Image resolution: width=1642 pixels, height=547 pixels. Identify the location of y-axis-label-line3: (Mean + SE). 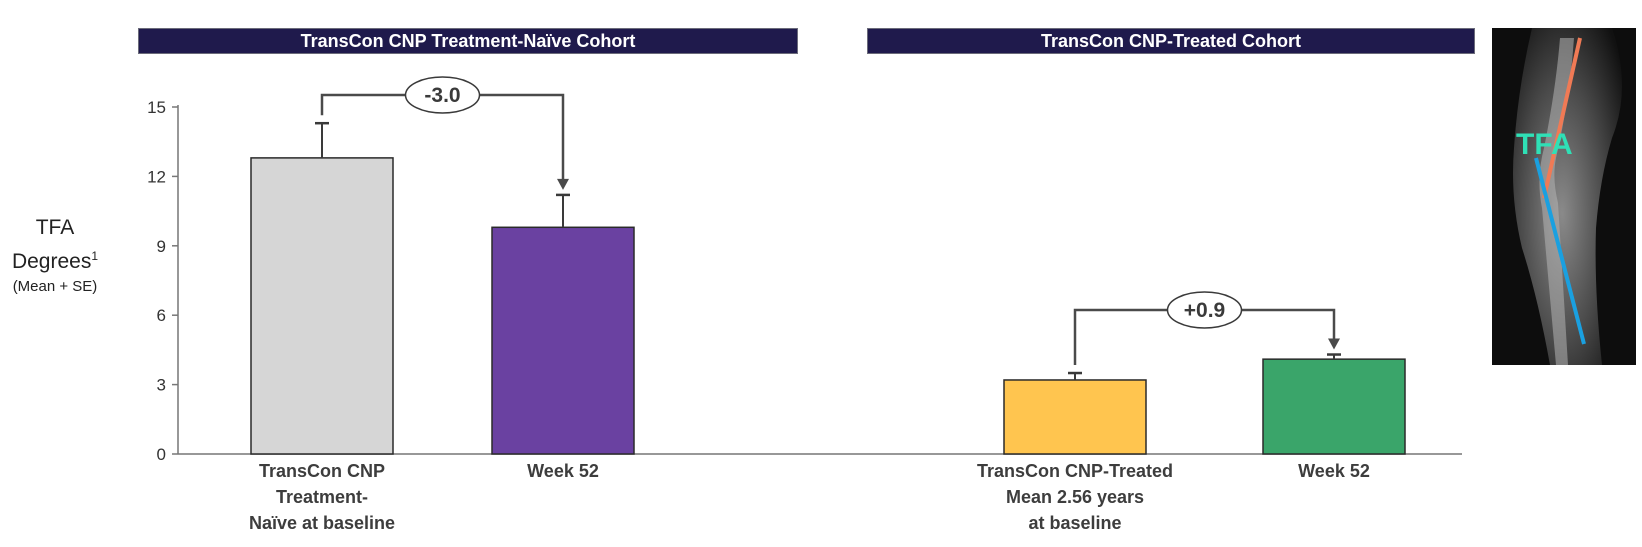
(55, 286).